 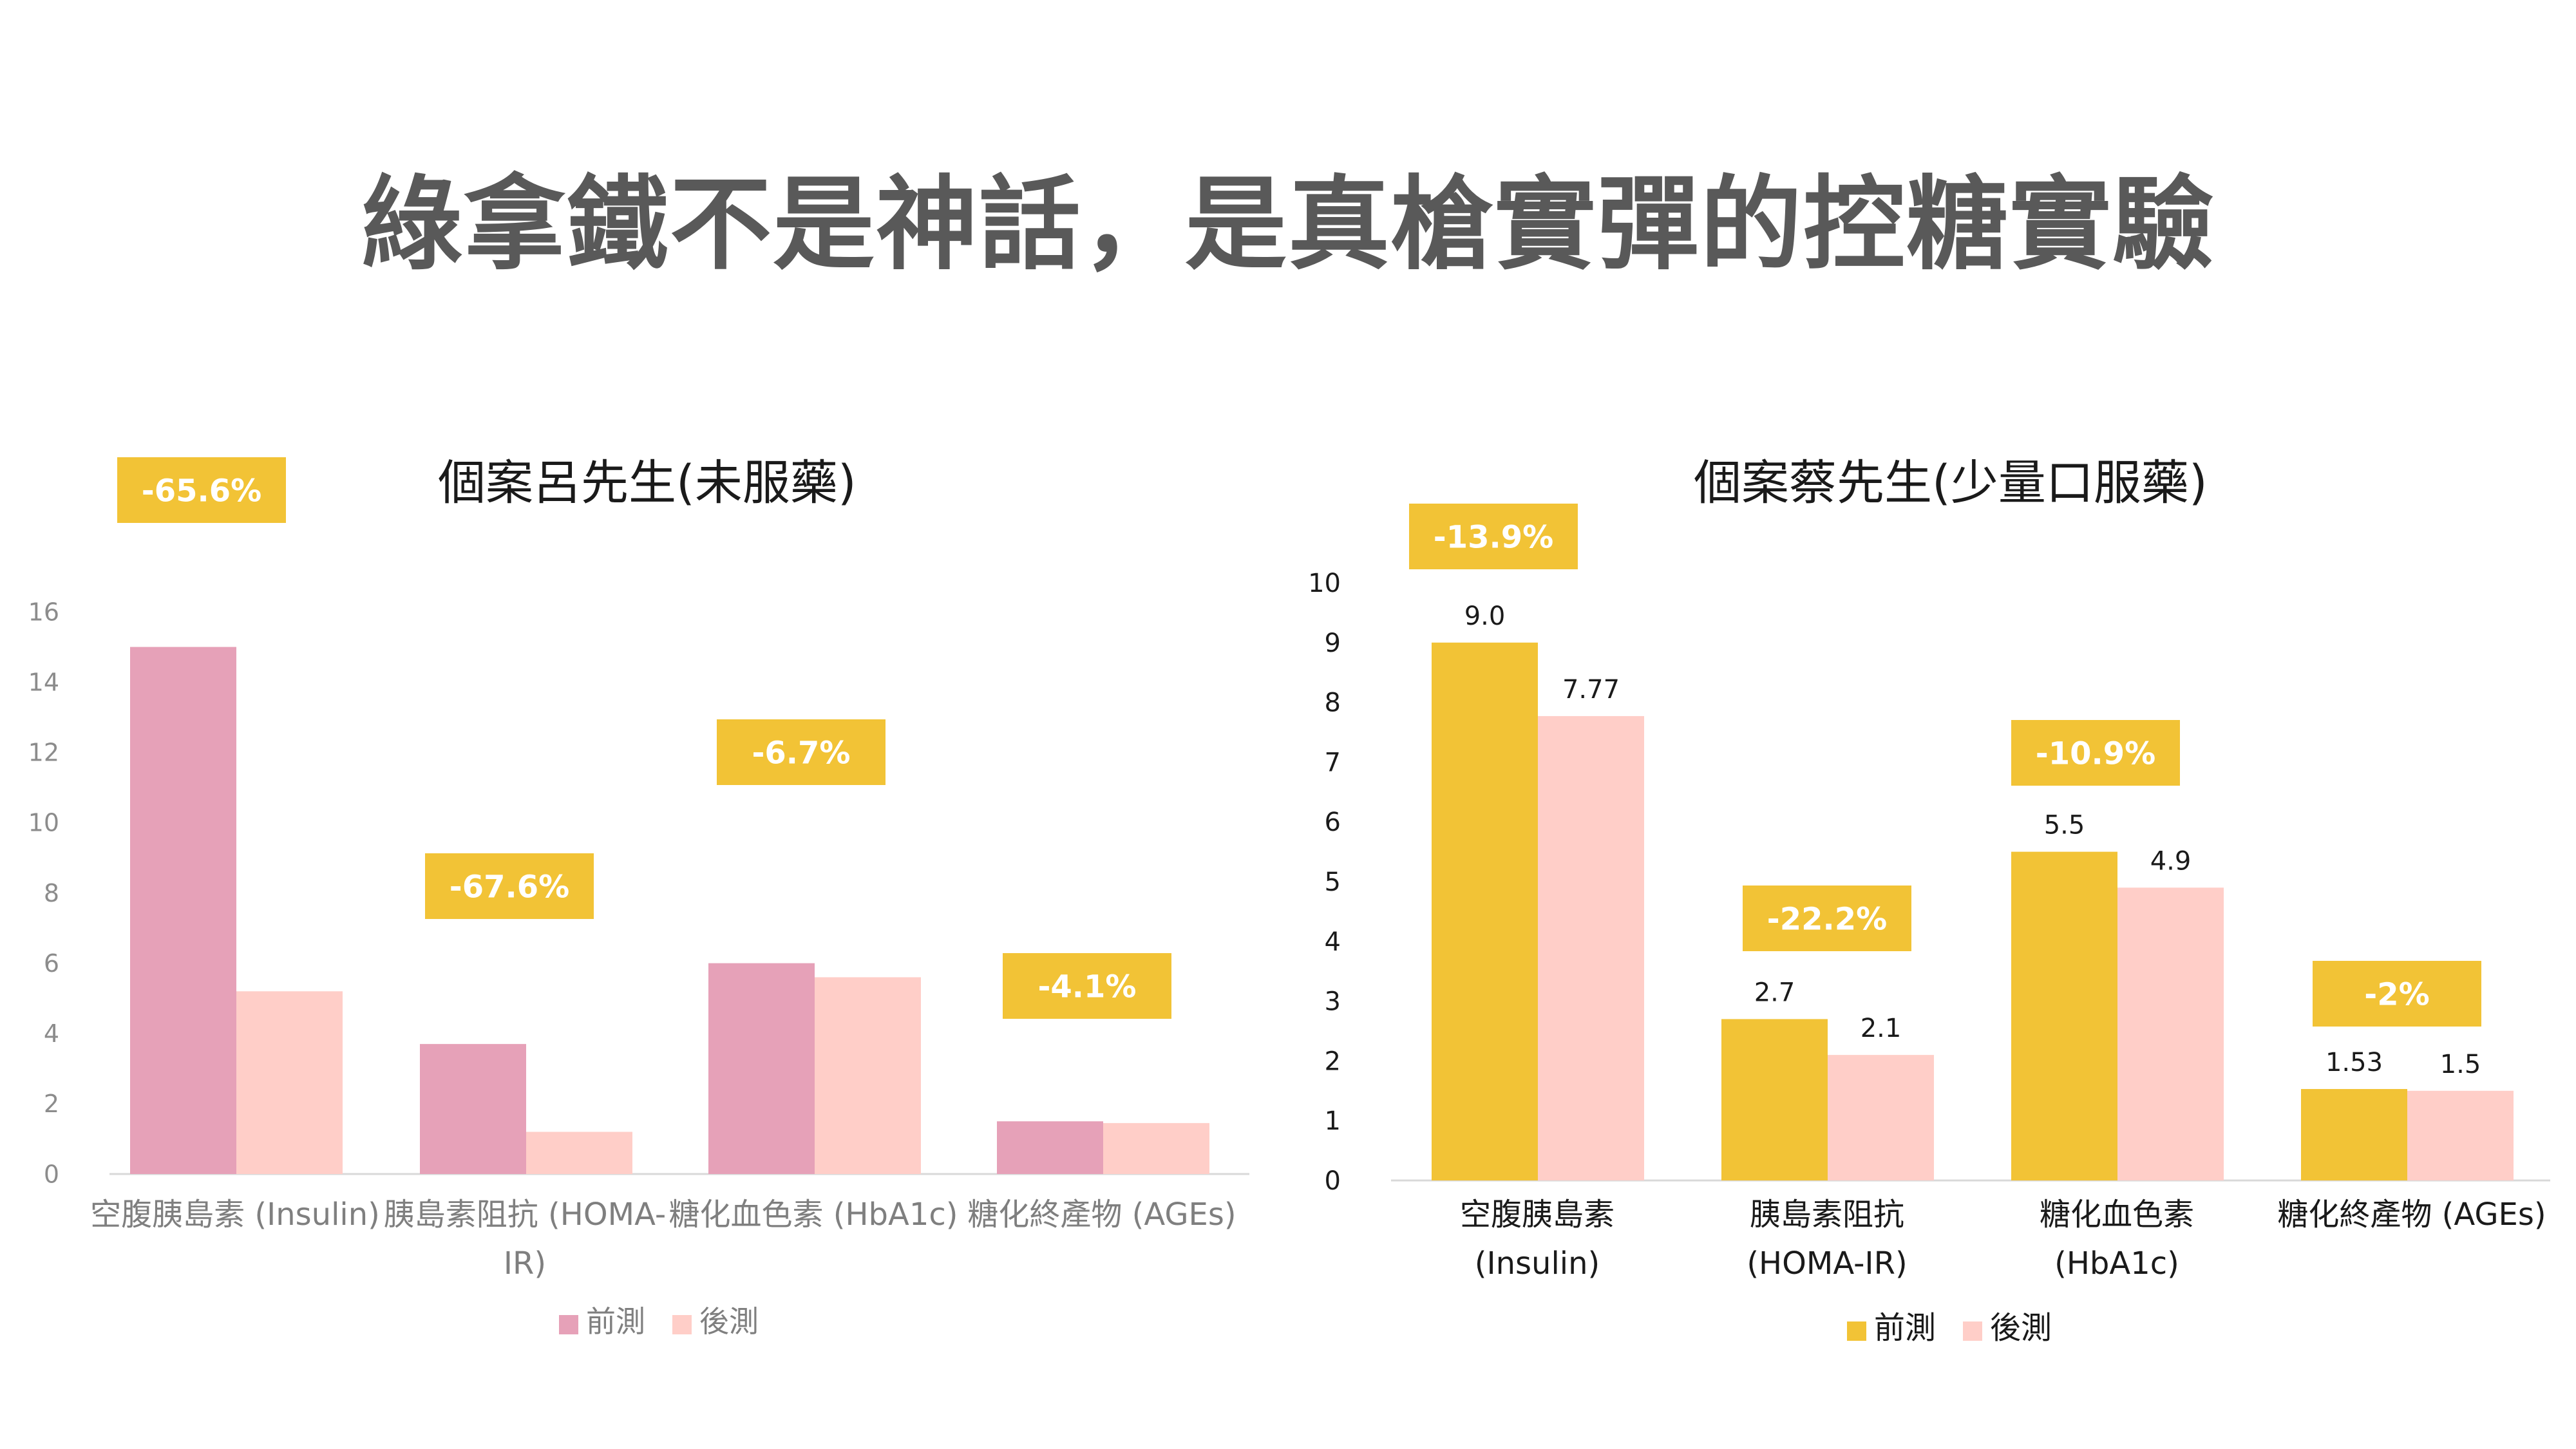 What do you see at coordinates (1827, 1215) in the screenshot?
I see `right-category-label: 胰島素阻抗` at bounding box center [1827, 1215].